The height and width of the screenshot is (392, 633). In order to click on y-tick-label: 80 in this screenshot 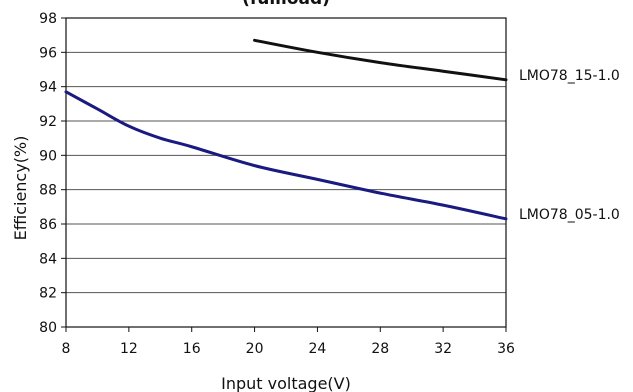, I will do `click(48, 328)`.